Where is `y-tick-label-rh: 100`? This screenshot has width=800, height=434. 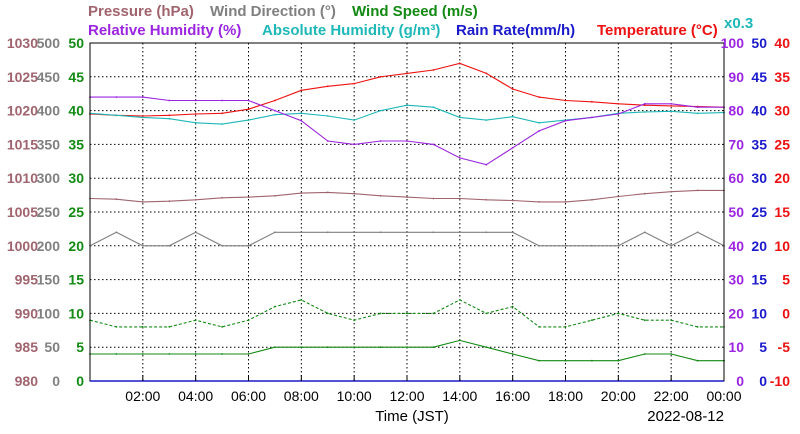
y-tick-label-rh: 100 is located at coordinates (733, 43).